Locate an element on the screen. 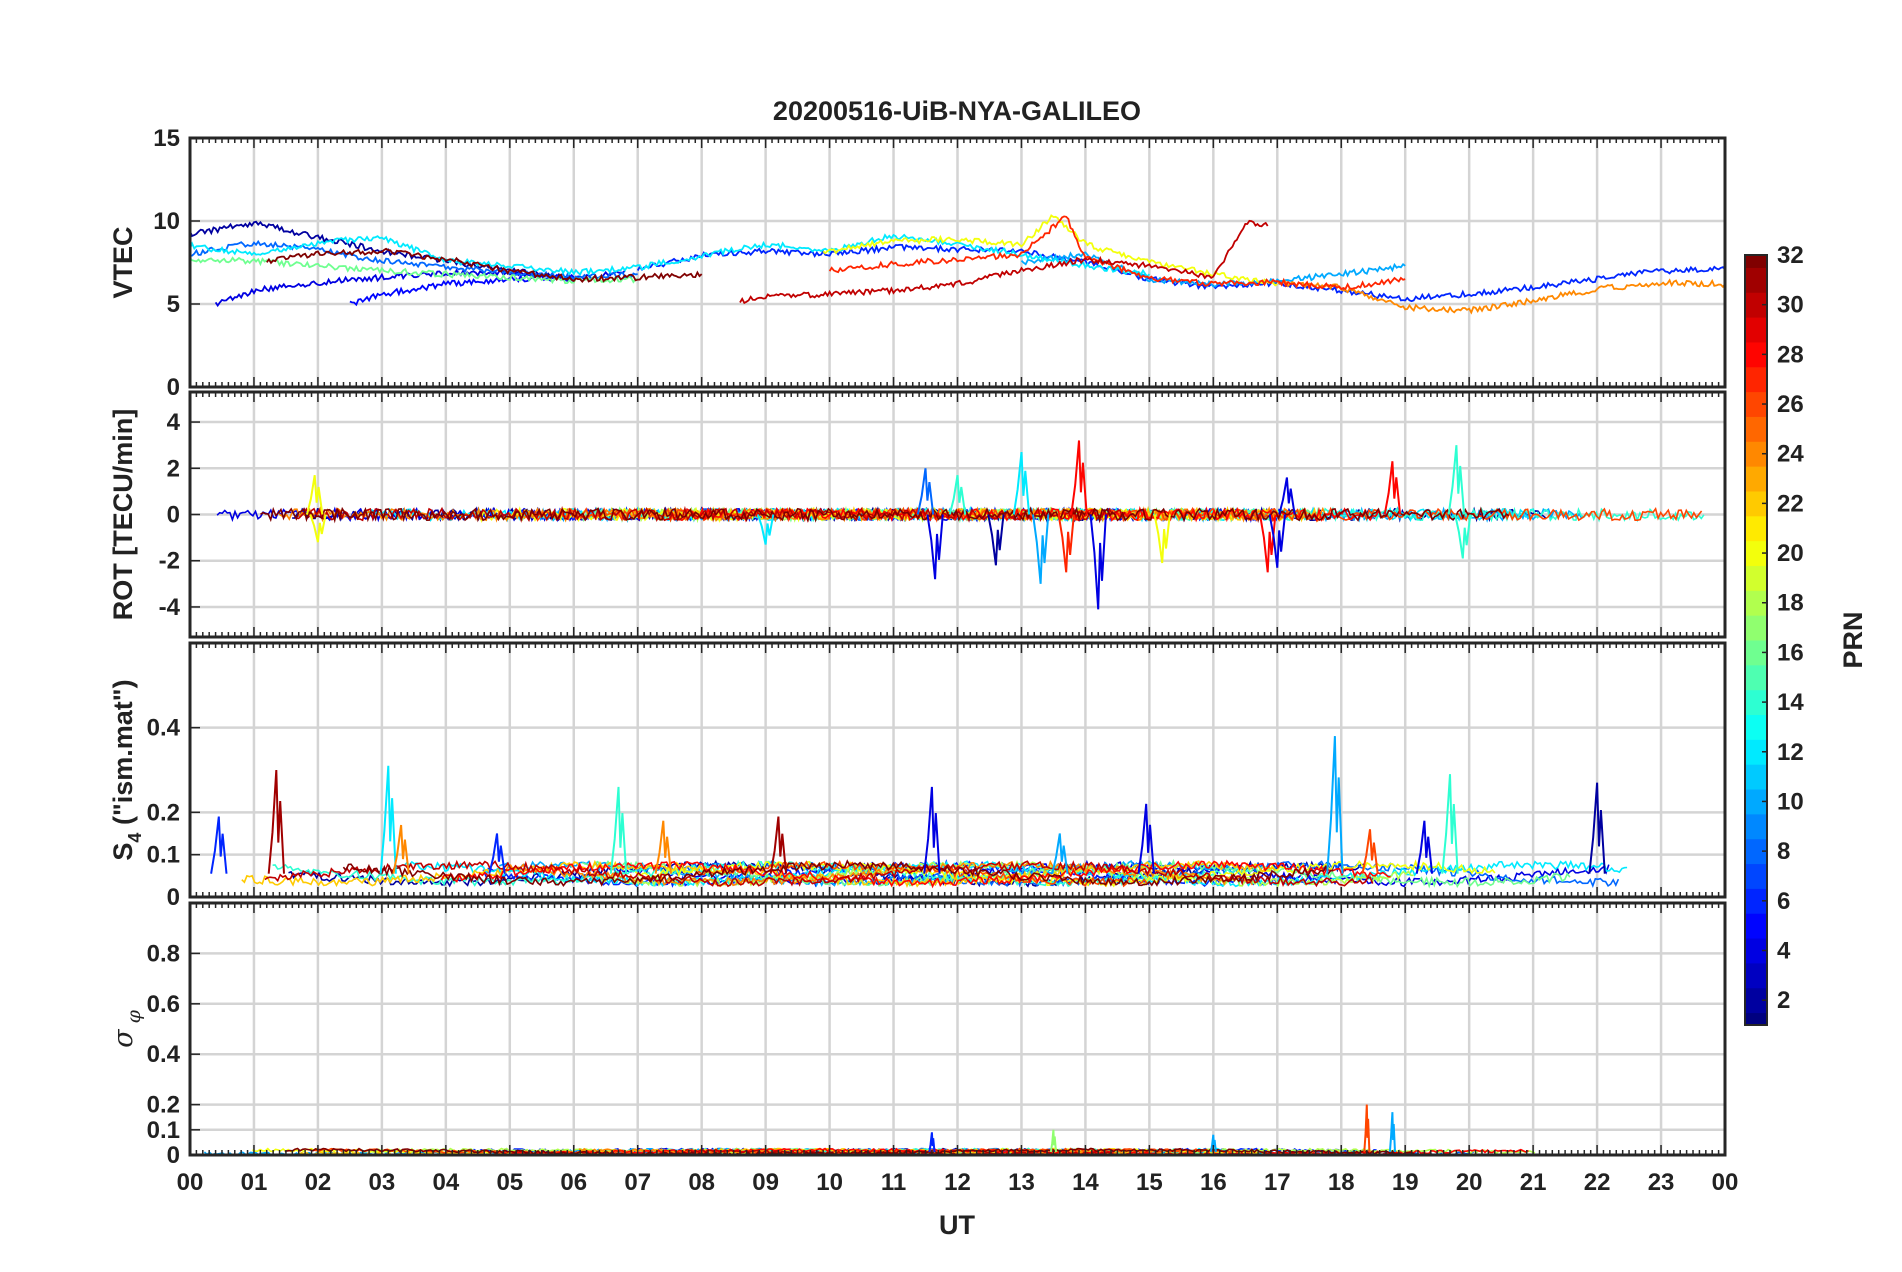 The height and width of the screenshot is (1272, 1902). ytick-label-s4: 0.1 is located at coordinates (163, 855).